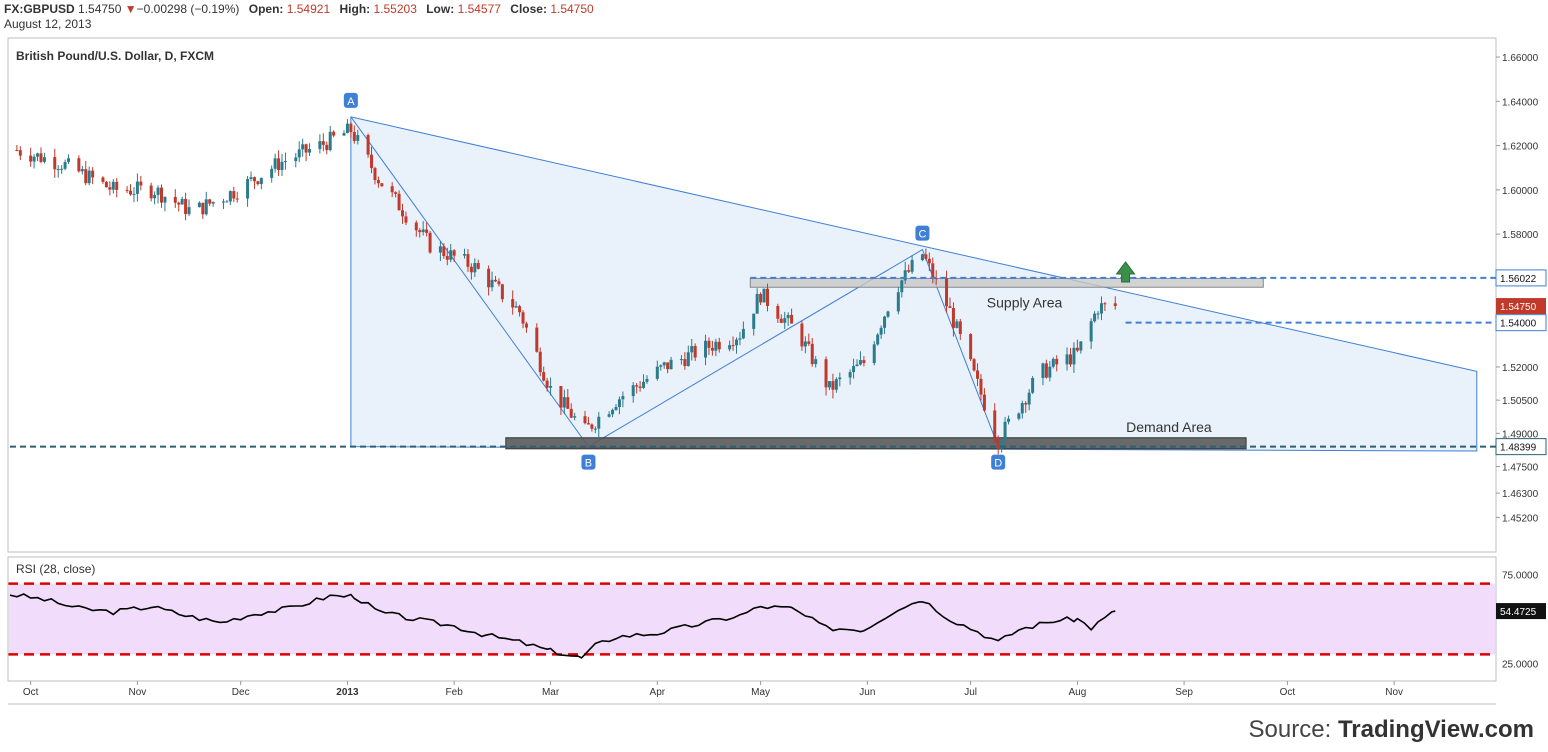 The width and height of the screenshot is (1548, 752). What do you see at coordinates (1520, 518) in the screenshot?
I see `price-tick-label: 1.45200` at bounding box center [1520, 518].